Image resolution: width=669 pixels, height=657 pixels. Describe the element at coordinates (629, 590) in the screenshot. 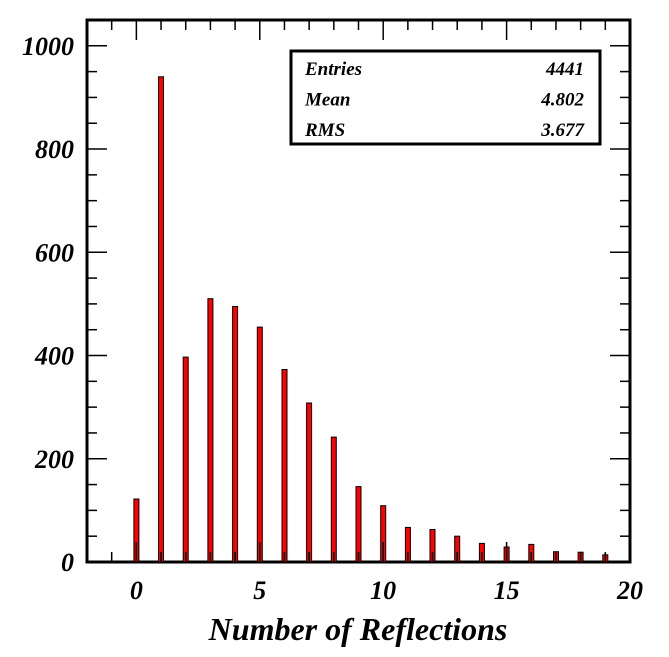

I see `x-tick-label: 20` at that location.